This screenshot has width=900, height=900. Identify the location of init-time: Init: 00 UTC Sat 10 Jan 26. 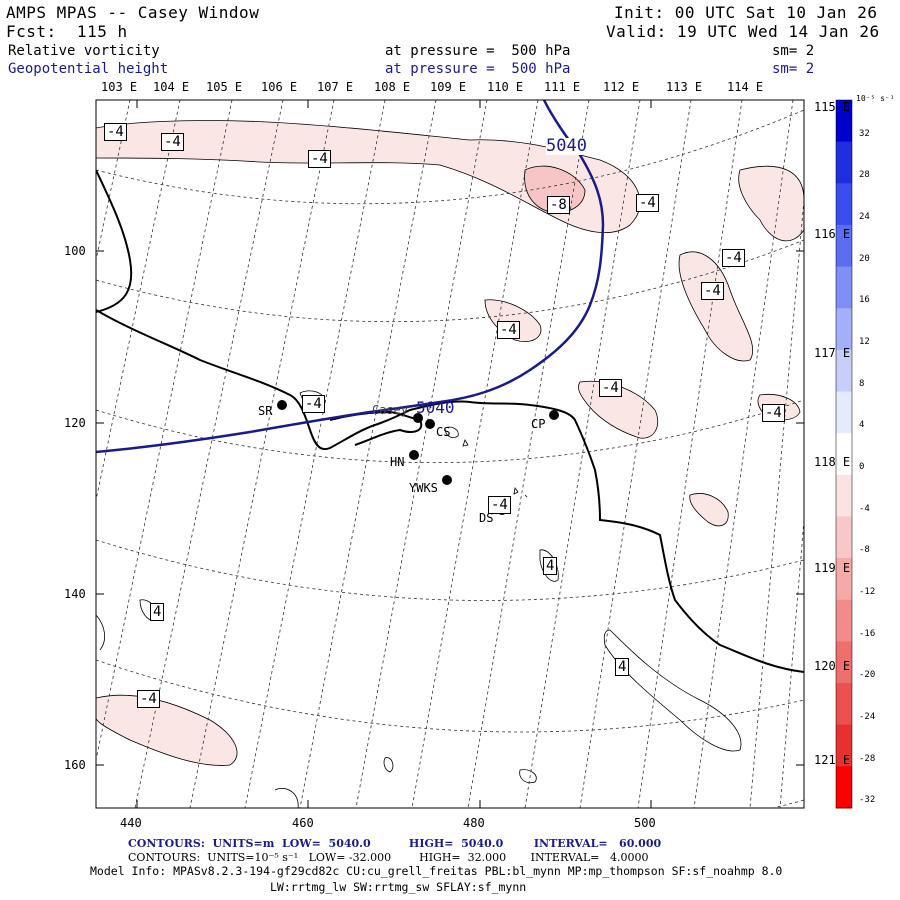
(746, 12).